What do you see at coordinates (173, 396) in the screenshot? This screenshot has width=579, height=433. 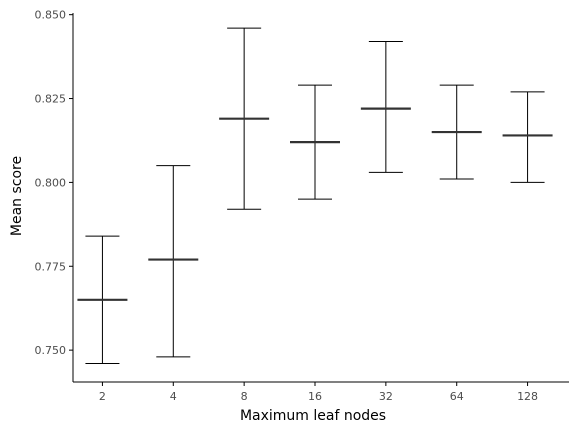 I see `x-tick-label: 4` at bounding box center [173, 396].